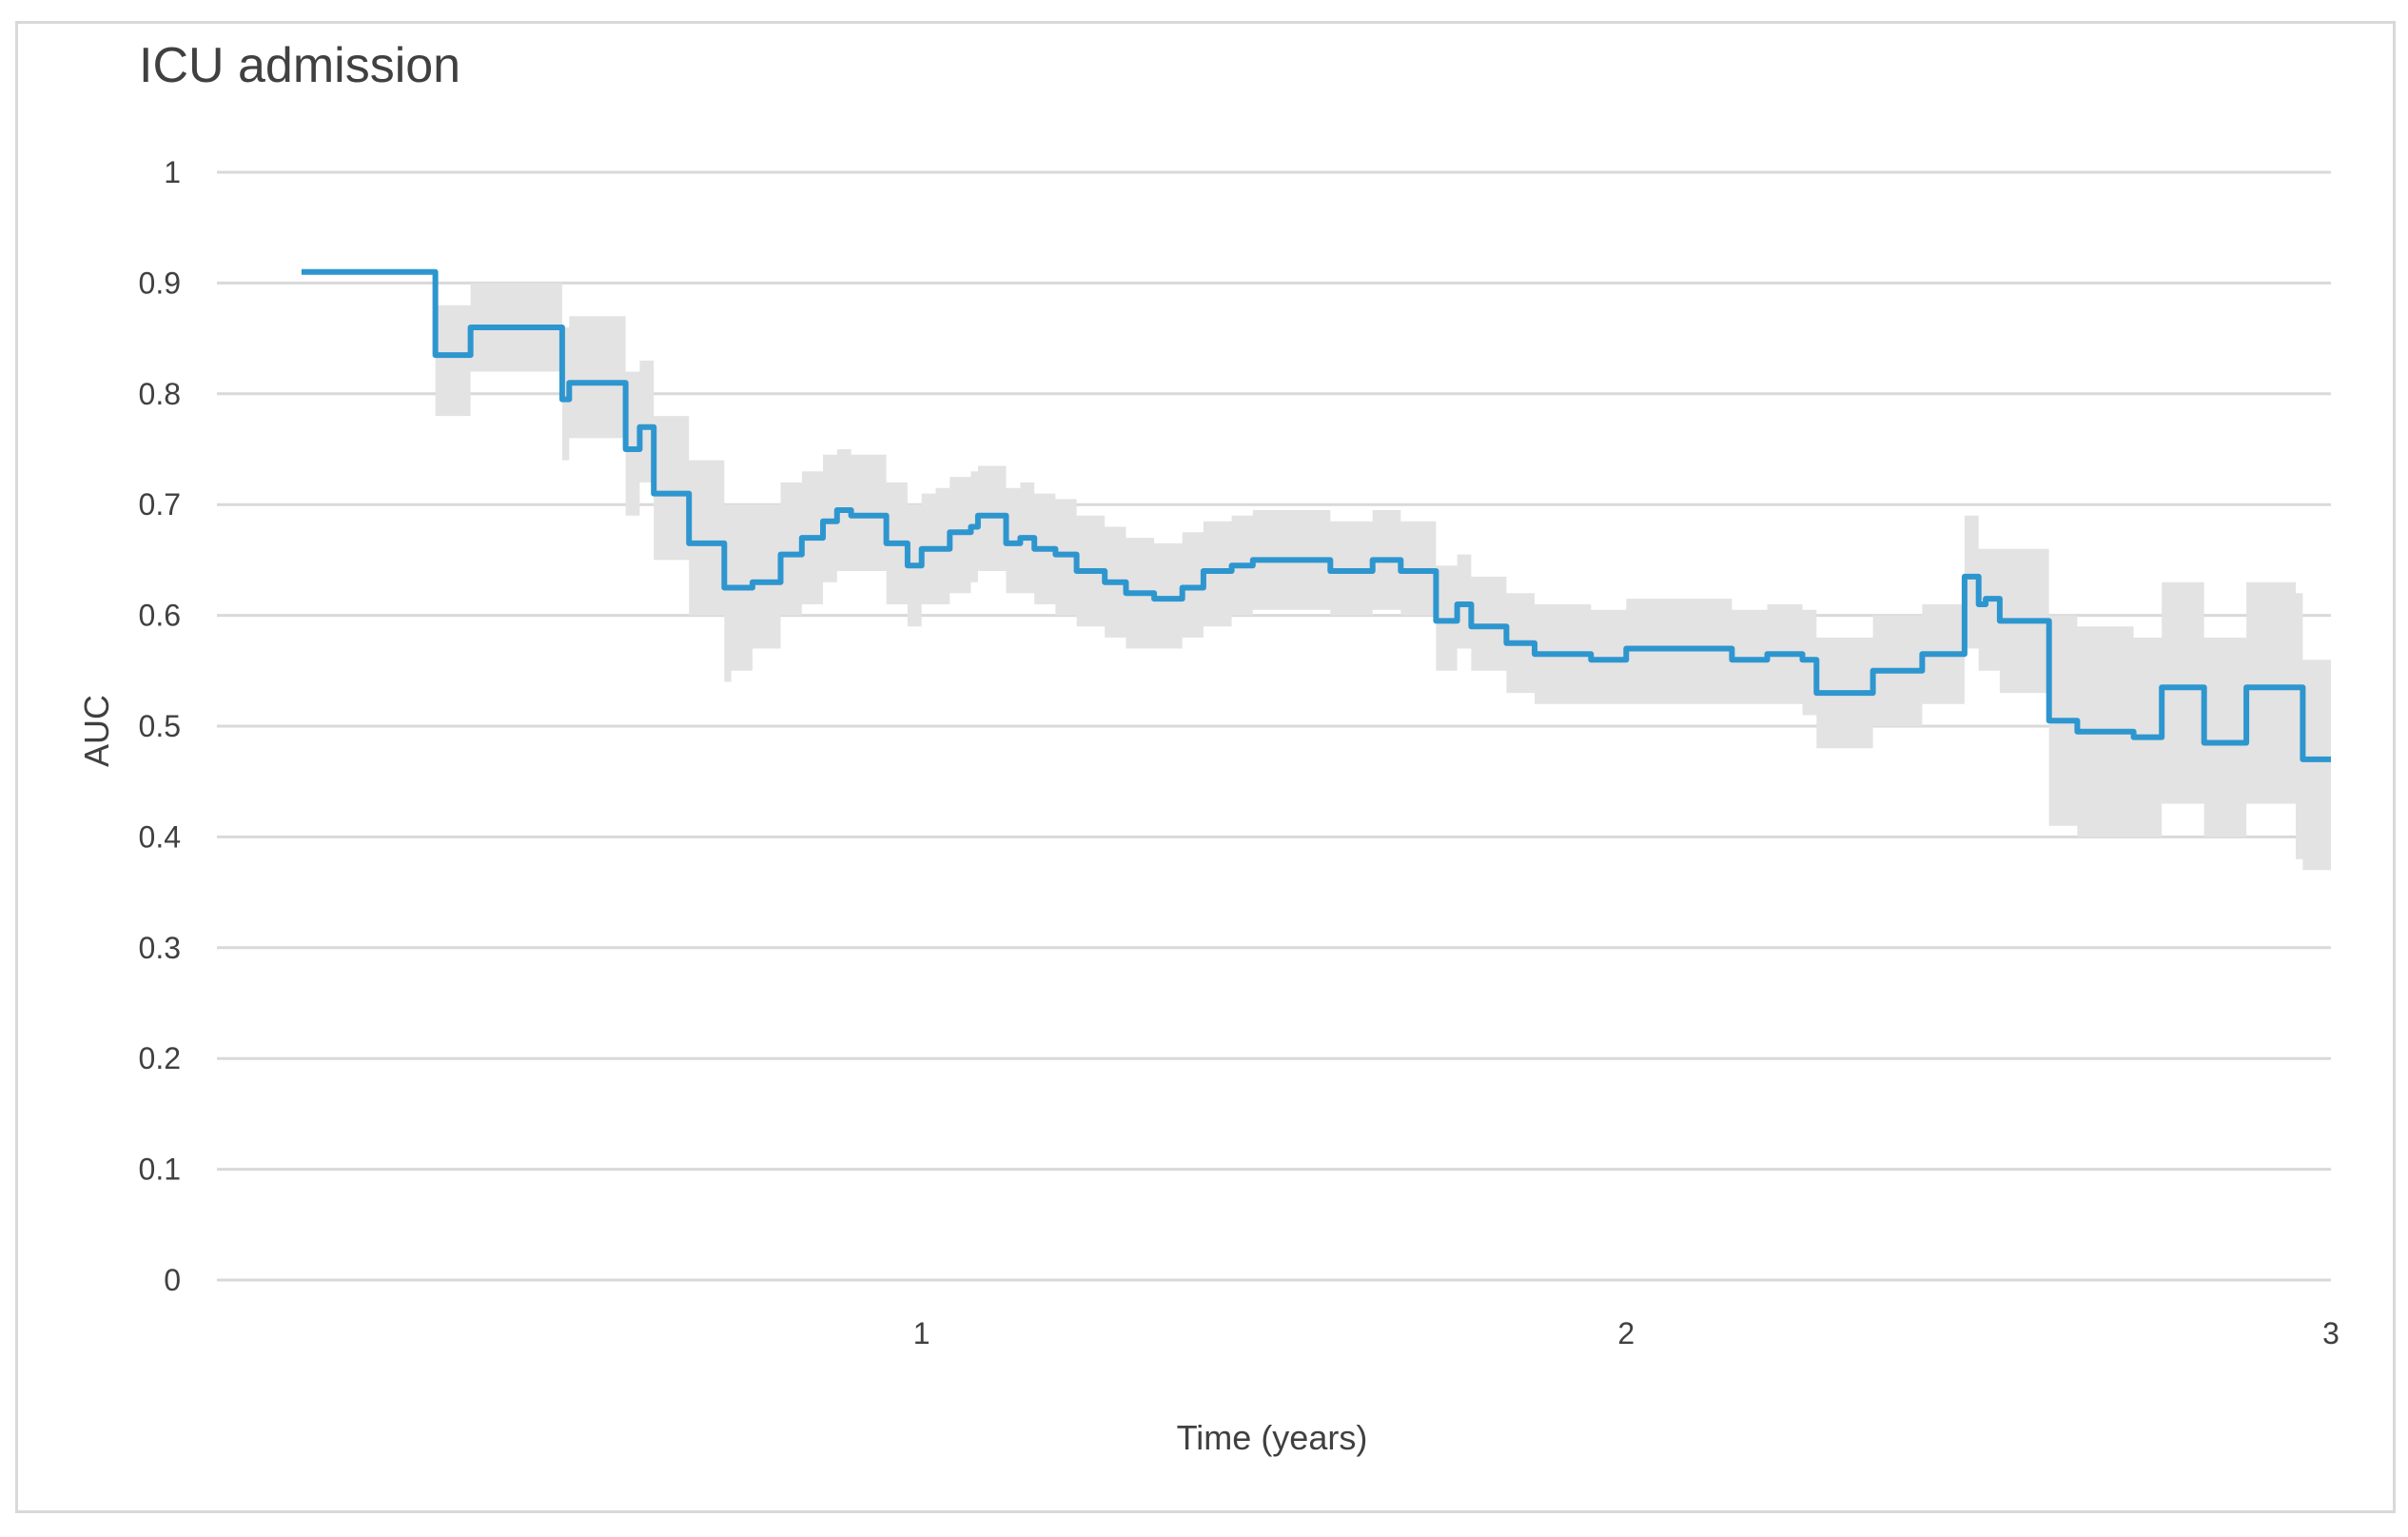 Image resolution: width=2408 pixels, height=1537 pixels. What do you see at coordinates (2330, 1333) in the screenshot?
I see `x-tick-label: 3` at bounding box center [2330, 1333].